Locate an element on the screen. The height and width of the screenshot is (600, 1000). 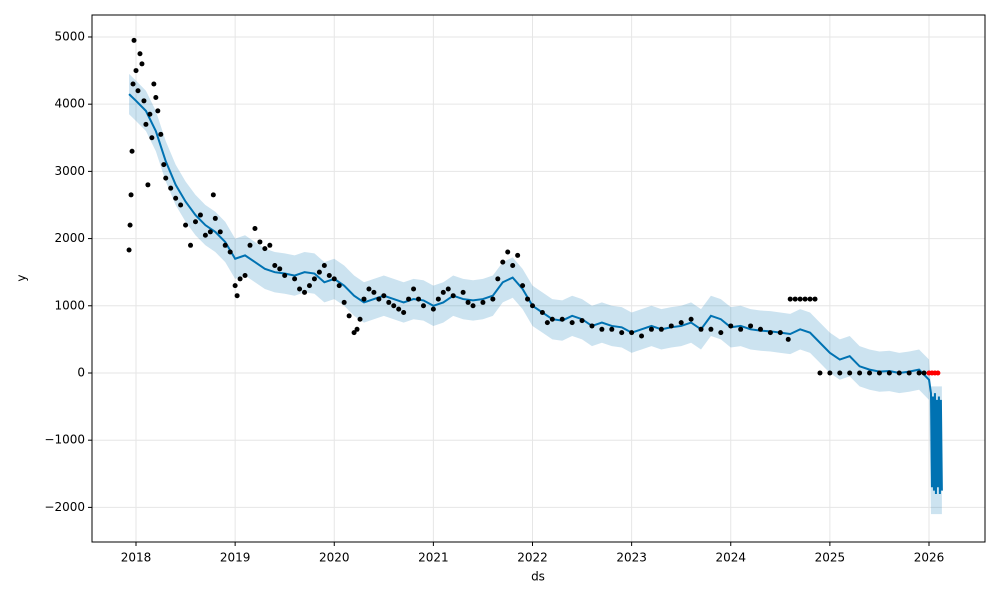
y-tick-label: 5000 is located at coordinates (69, 36).